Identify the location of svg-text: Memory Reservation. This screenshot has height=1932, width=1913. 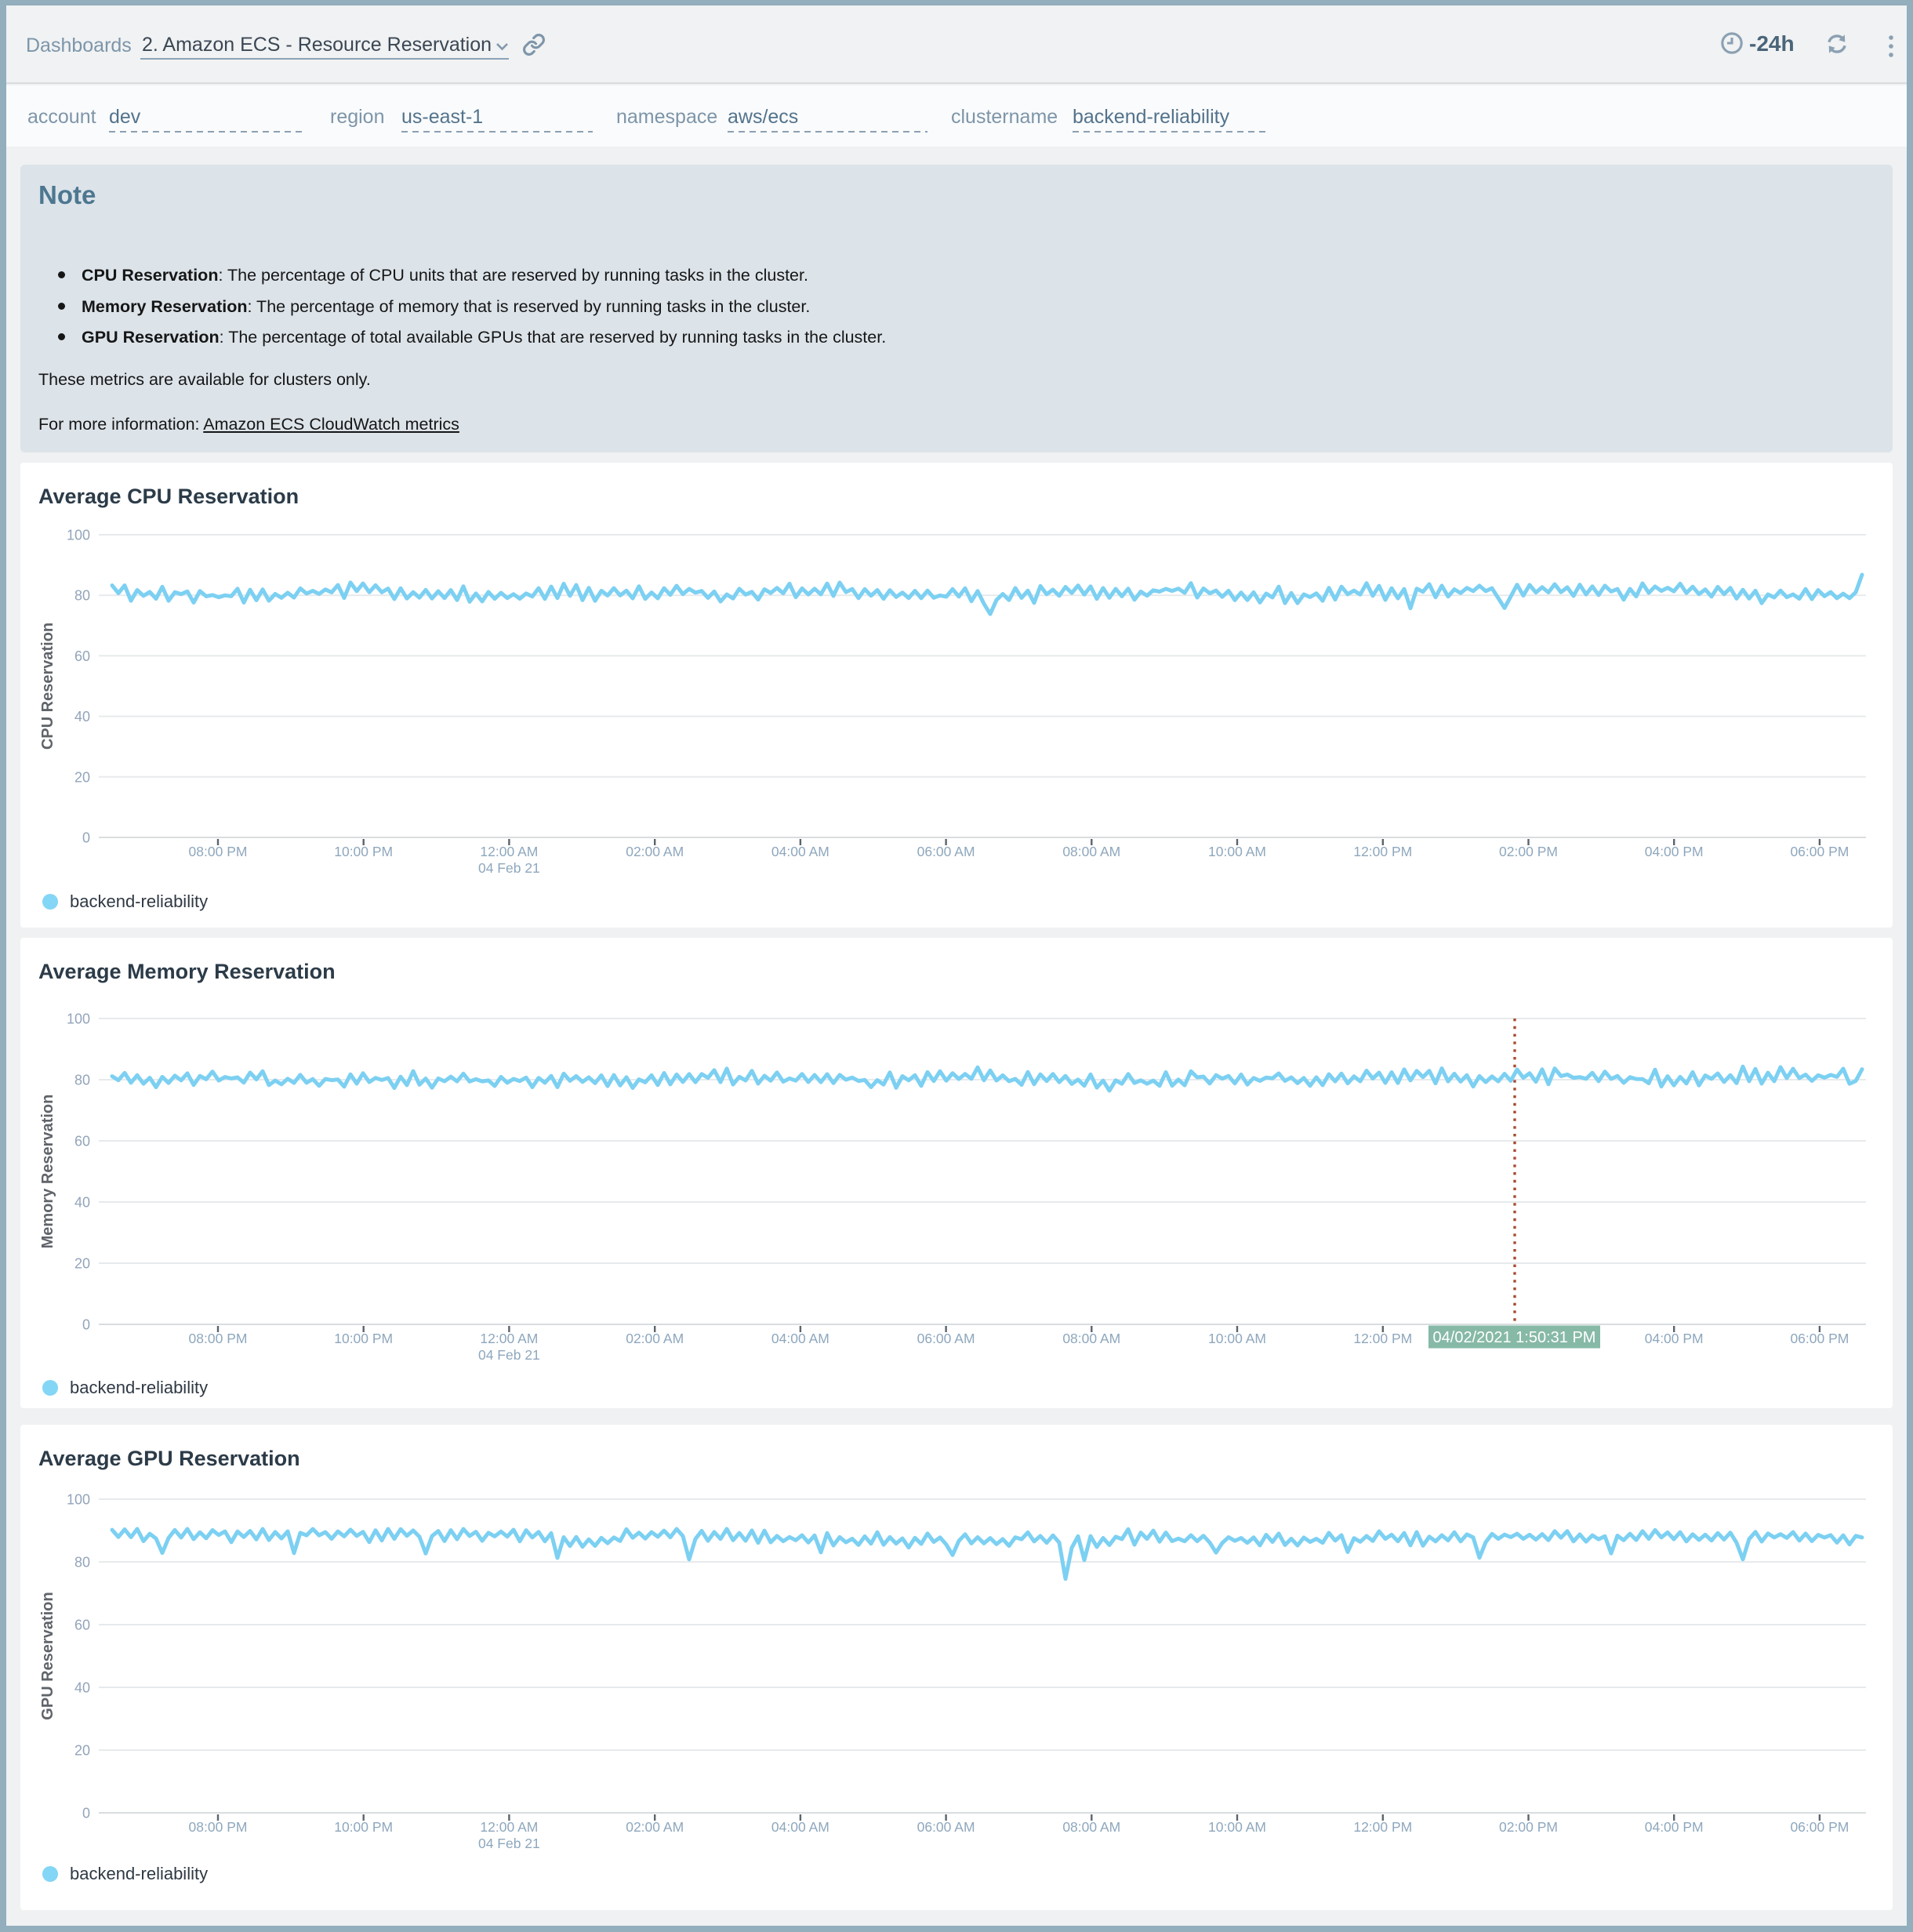
(48, 1172).